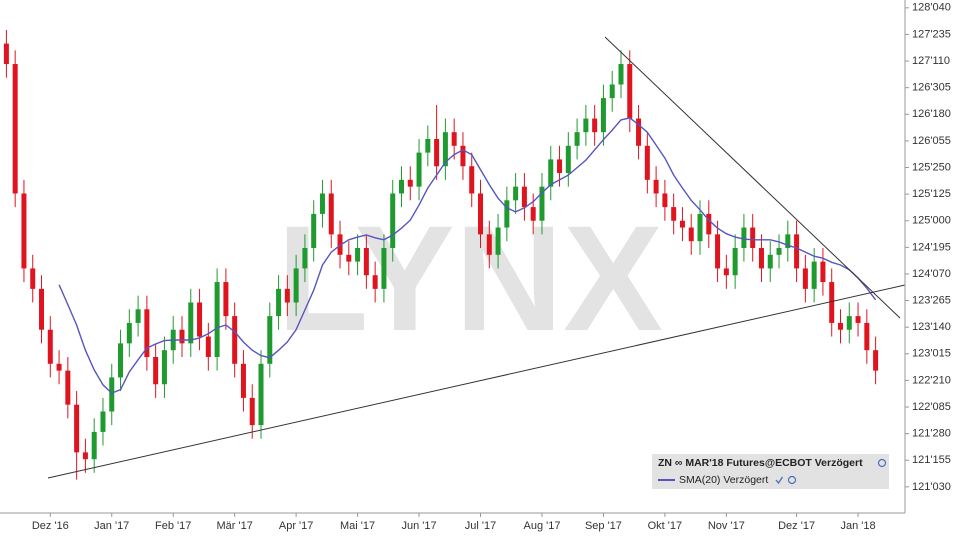 The width and height of the screenshot is (960, 540). I want to click on x-tick-label: Mai '17, so click(357, 526).